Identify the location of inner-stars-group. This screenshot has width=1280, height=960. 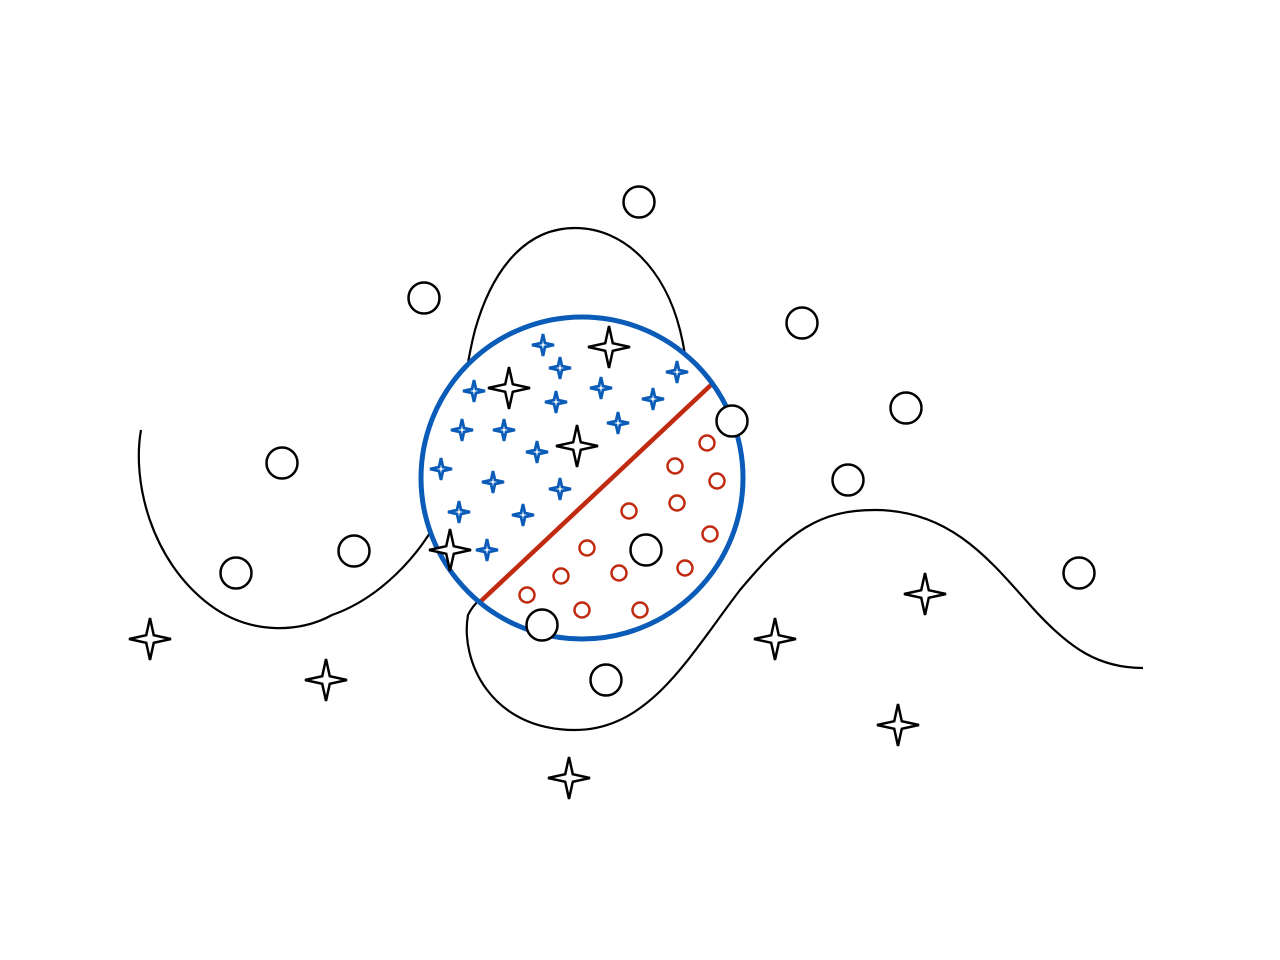
(559, 447).